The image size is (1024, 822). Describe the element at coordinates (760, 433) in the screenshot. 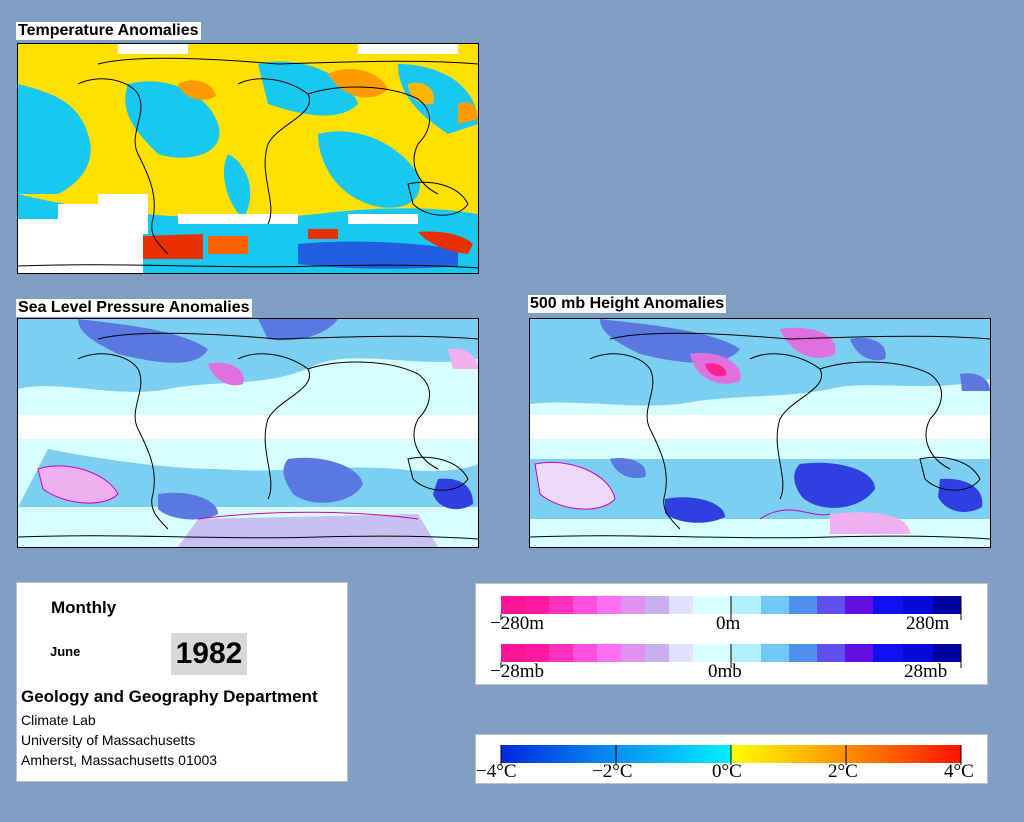

I see `height500-anomaly-map` at that location.